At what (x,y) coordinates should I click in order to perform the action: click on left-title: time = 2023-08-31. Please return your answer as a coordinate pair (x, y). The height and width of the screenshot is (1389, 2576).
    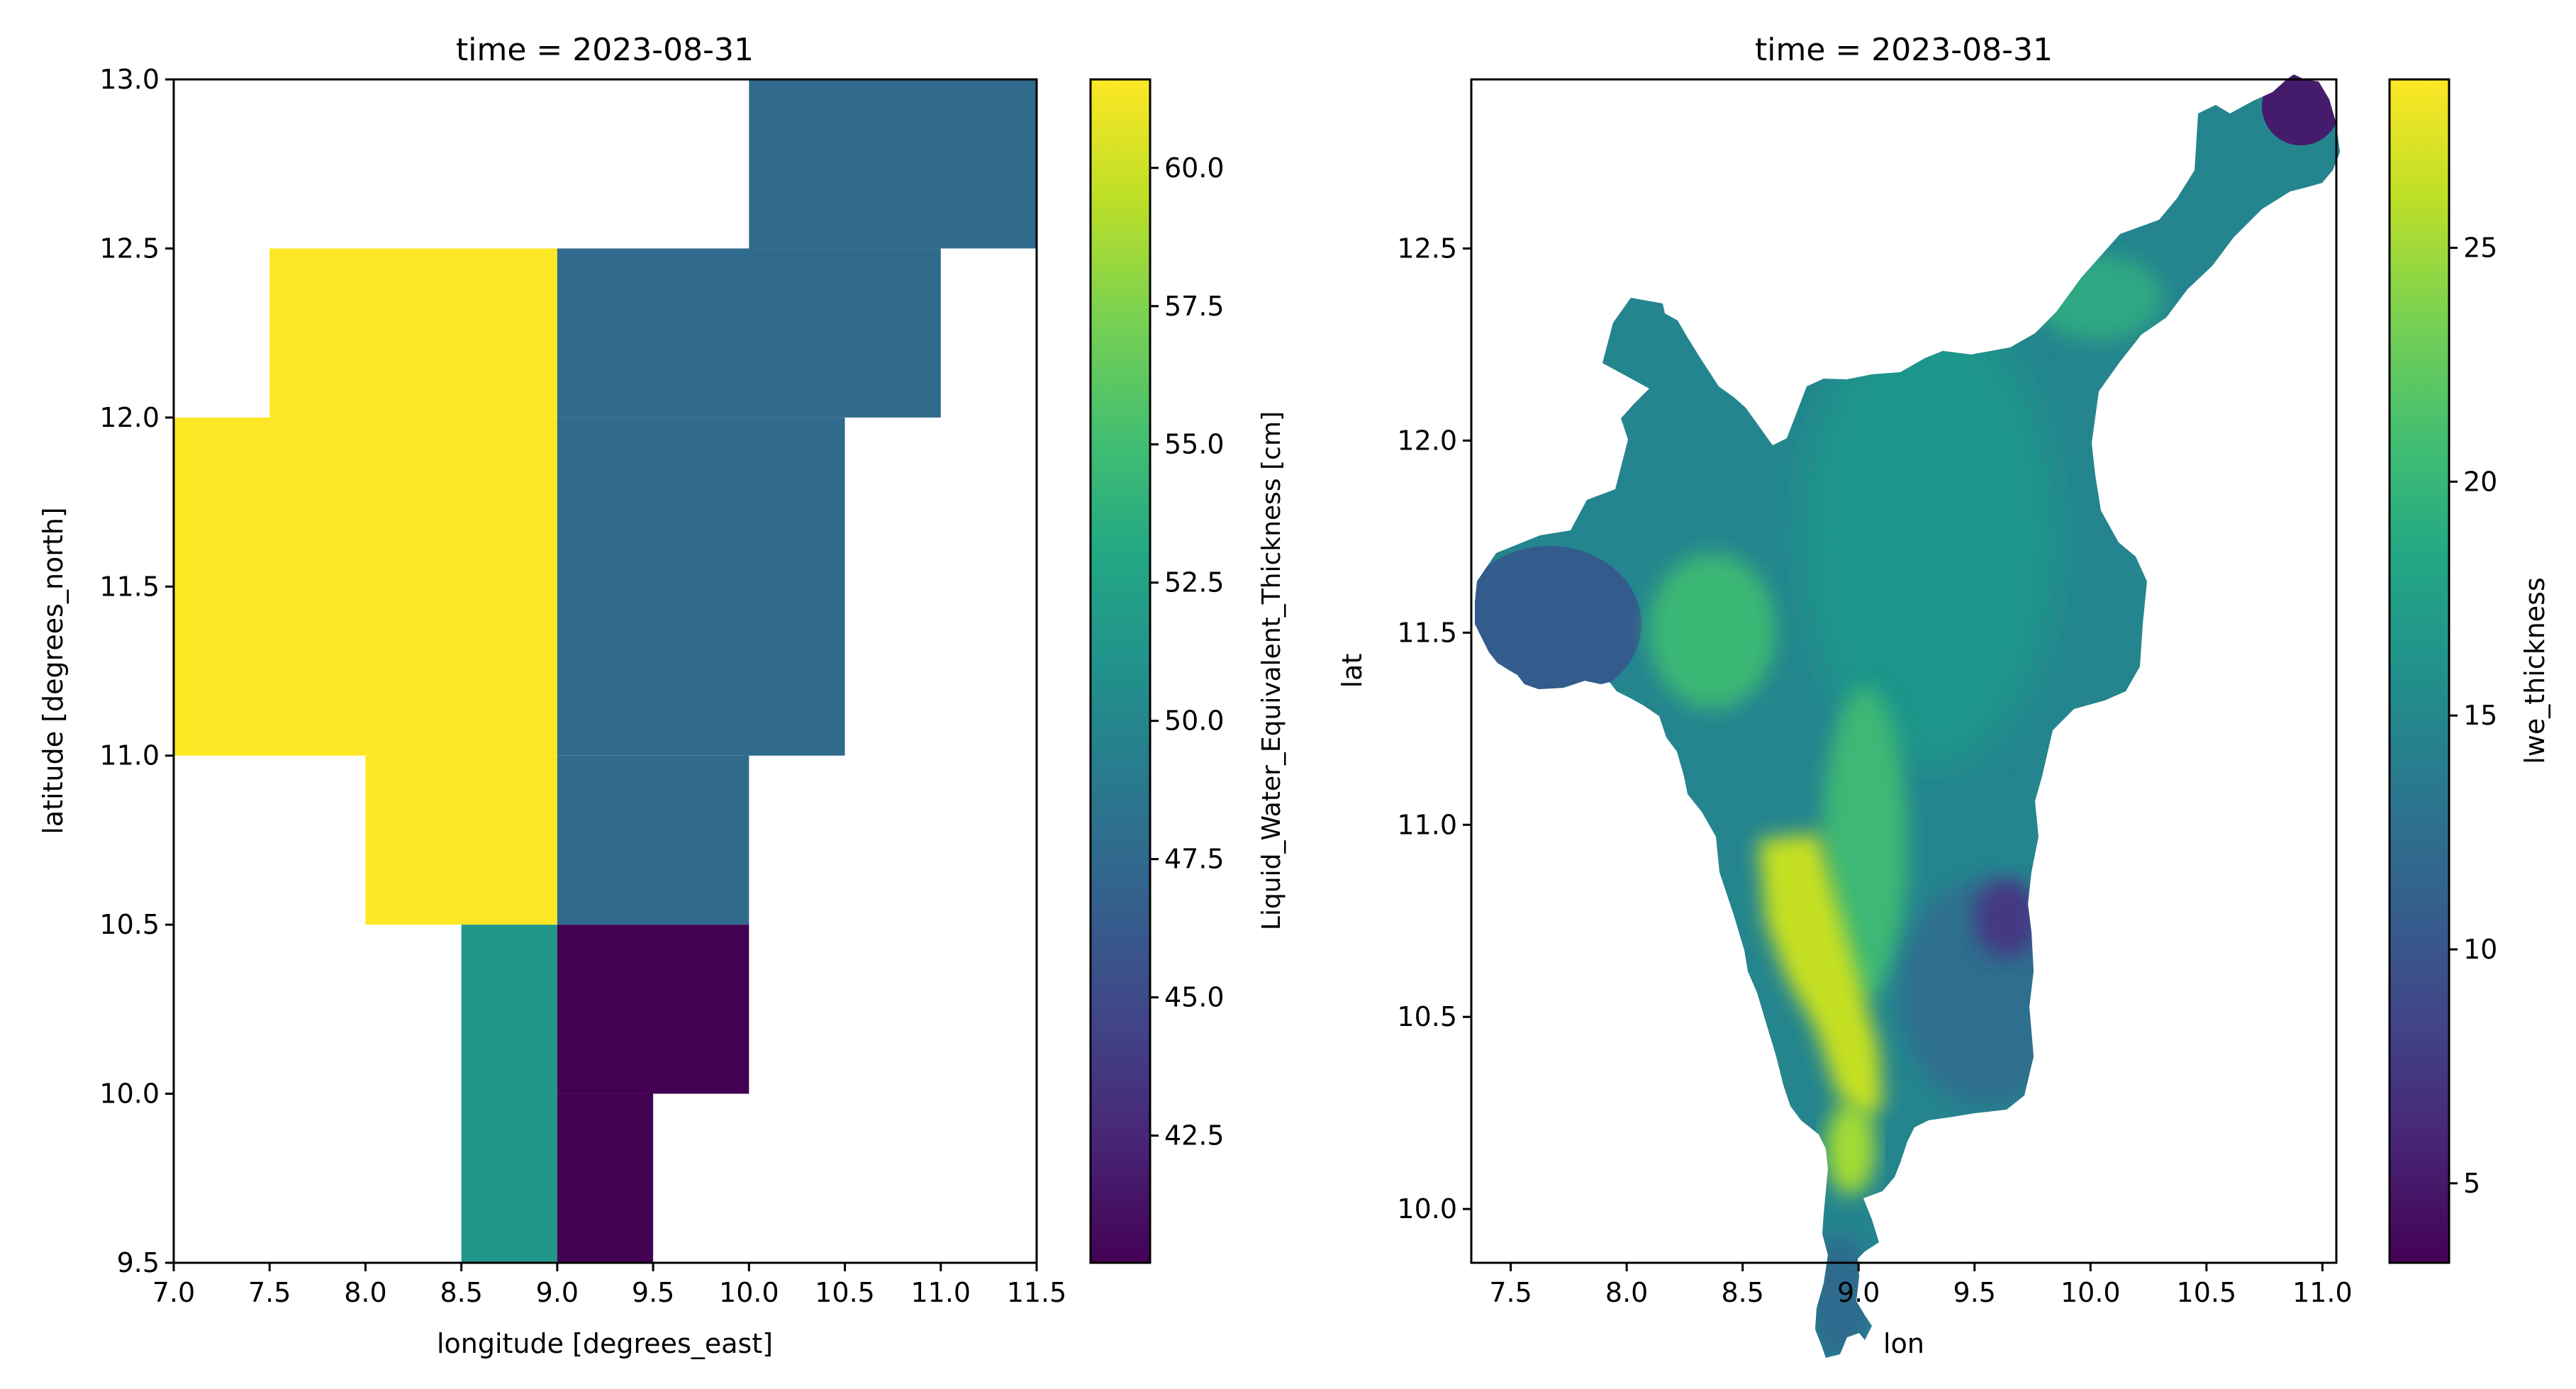
    Looking at the image, I should click on (605, 50).